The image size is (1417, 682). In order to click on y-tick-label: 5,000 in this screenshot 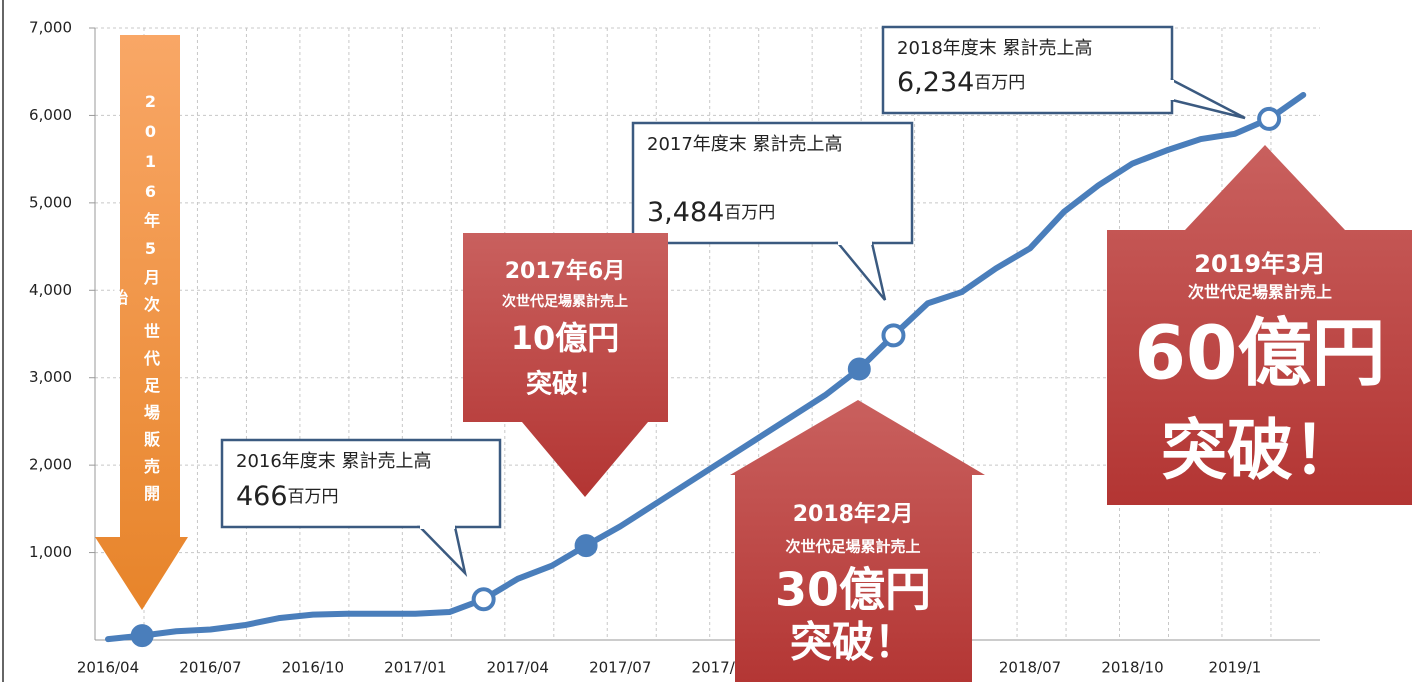, I will do `click(50, 202)`.